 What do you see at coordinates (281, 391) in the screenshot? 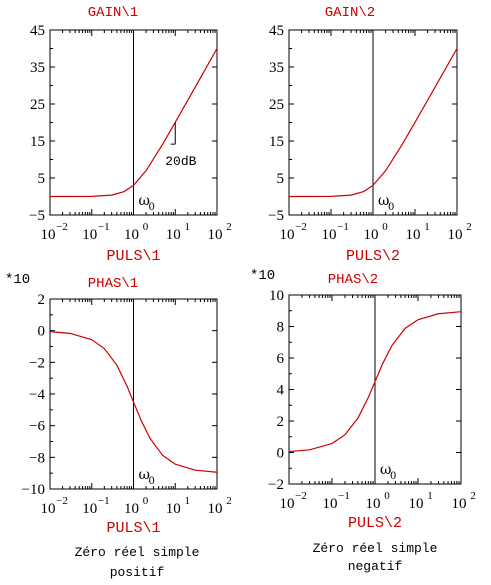
I see `y-tick-label: 4` at bounding box center [281, 391].